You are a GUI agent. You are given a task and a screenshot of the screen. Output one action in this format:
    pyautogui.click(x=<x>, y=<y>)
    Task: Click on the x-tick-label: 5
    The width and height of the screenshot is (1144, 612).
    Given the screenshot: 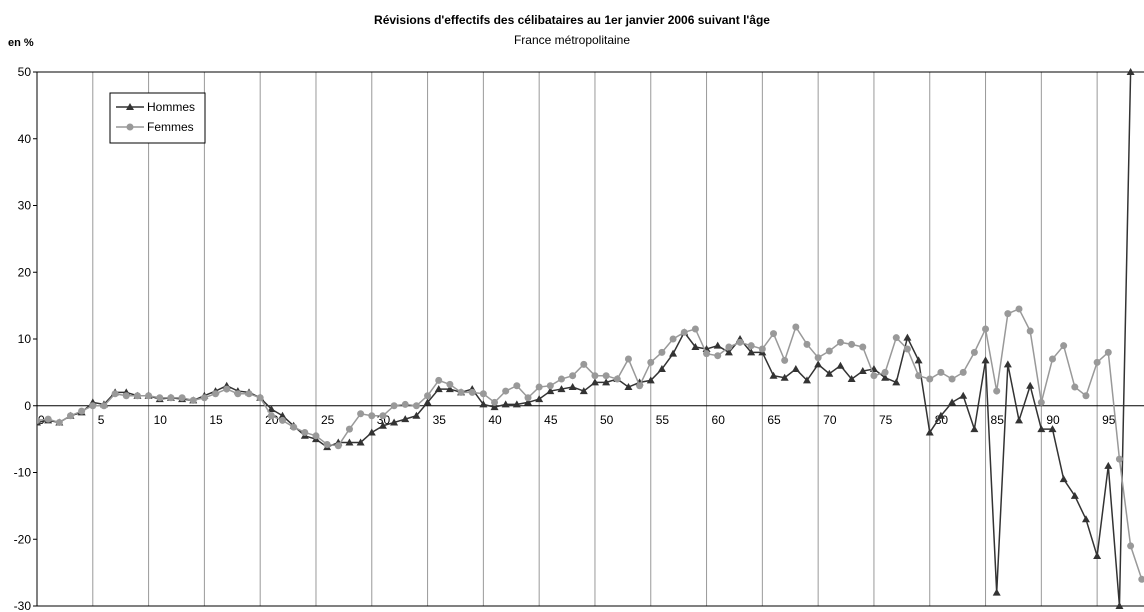 What is the action you would take?
    pyautogui.click(x=101, y=420)
    